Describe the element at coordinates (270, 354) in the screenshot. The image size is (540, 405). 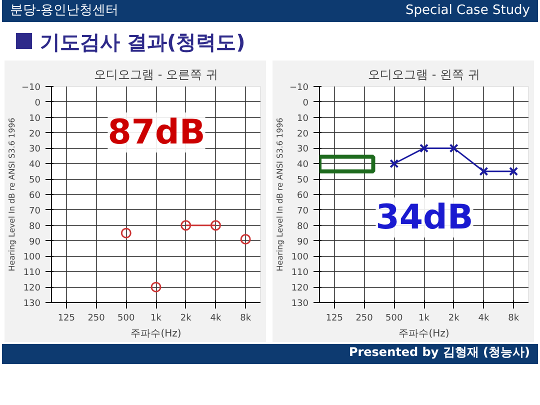
I see `text: Presented by 김형재 (청능사)` at that location.